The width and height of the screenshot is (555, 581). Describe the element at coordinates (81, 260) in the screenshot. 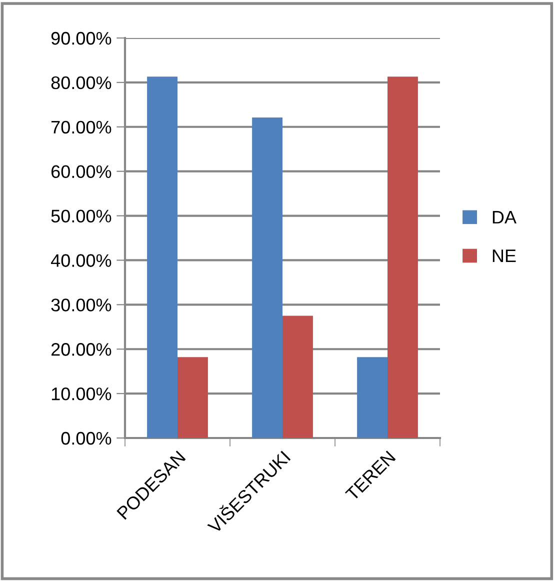

I see `y-tick-label: 40.00%` at that location.